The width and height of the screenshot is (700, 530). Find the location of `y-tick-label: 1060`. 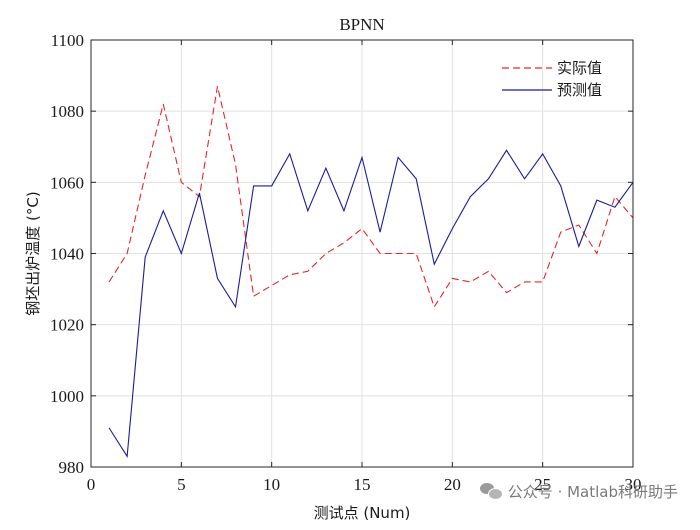

y-tick-label: 1060 is located at coordinates (67, 182).